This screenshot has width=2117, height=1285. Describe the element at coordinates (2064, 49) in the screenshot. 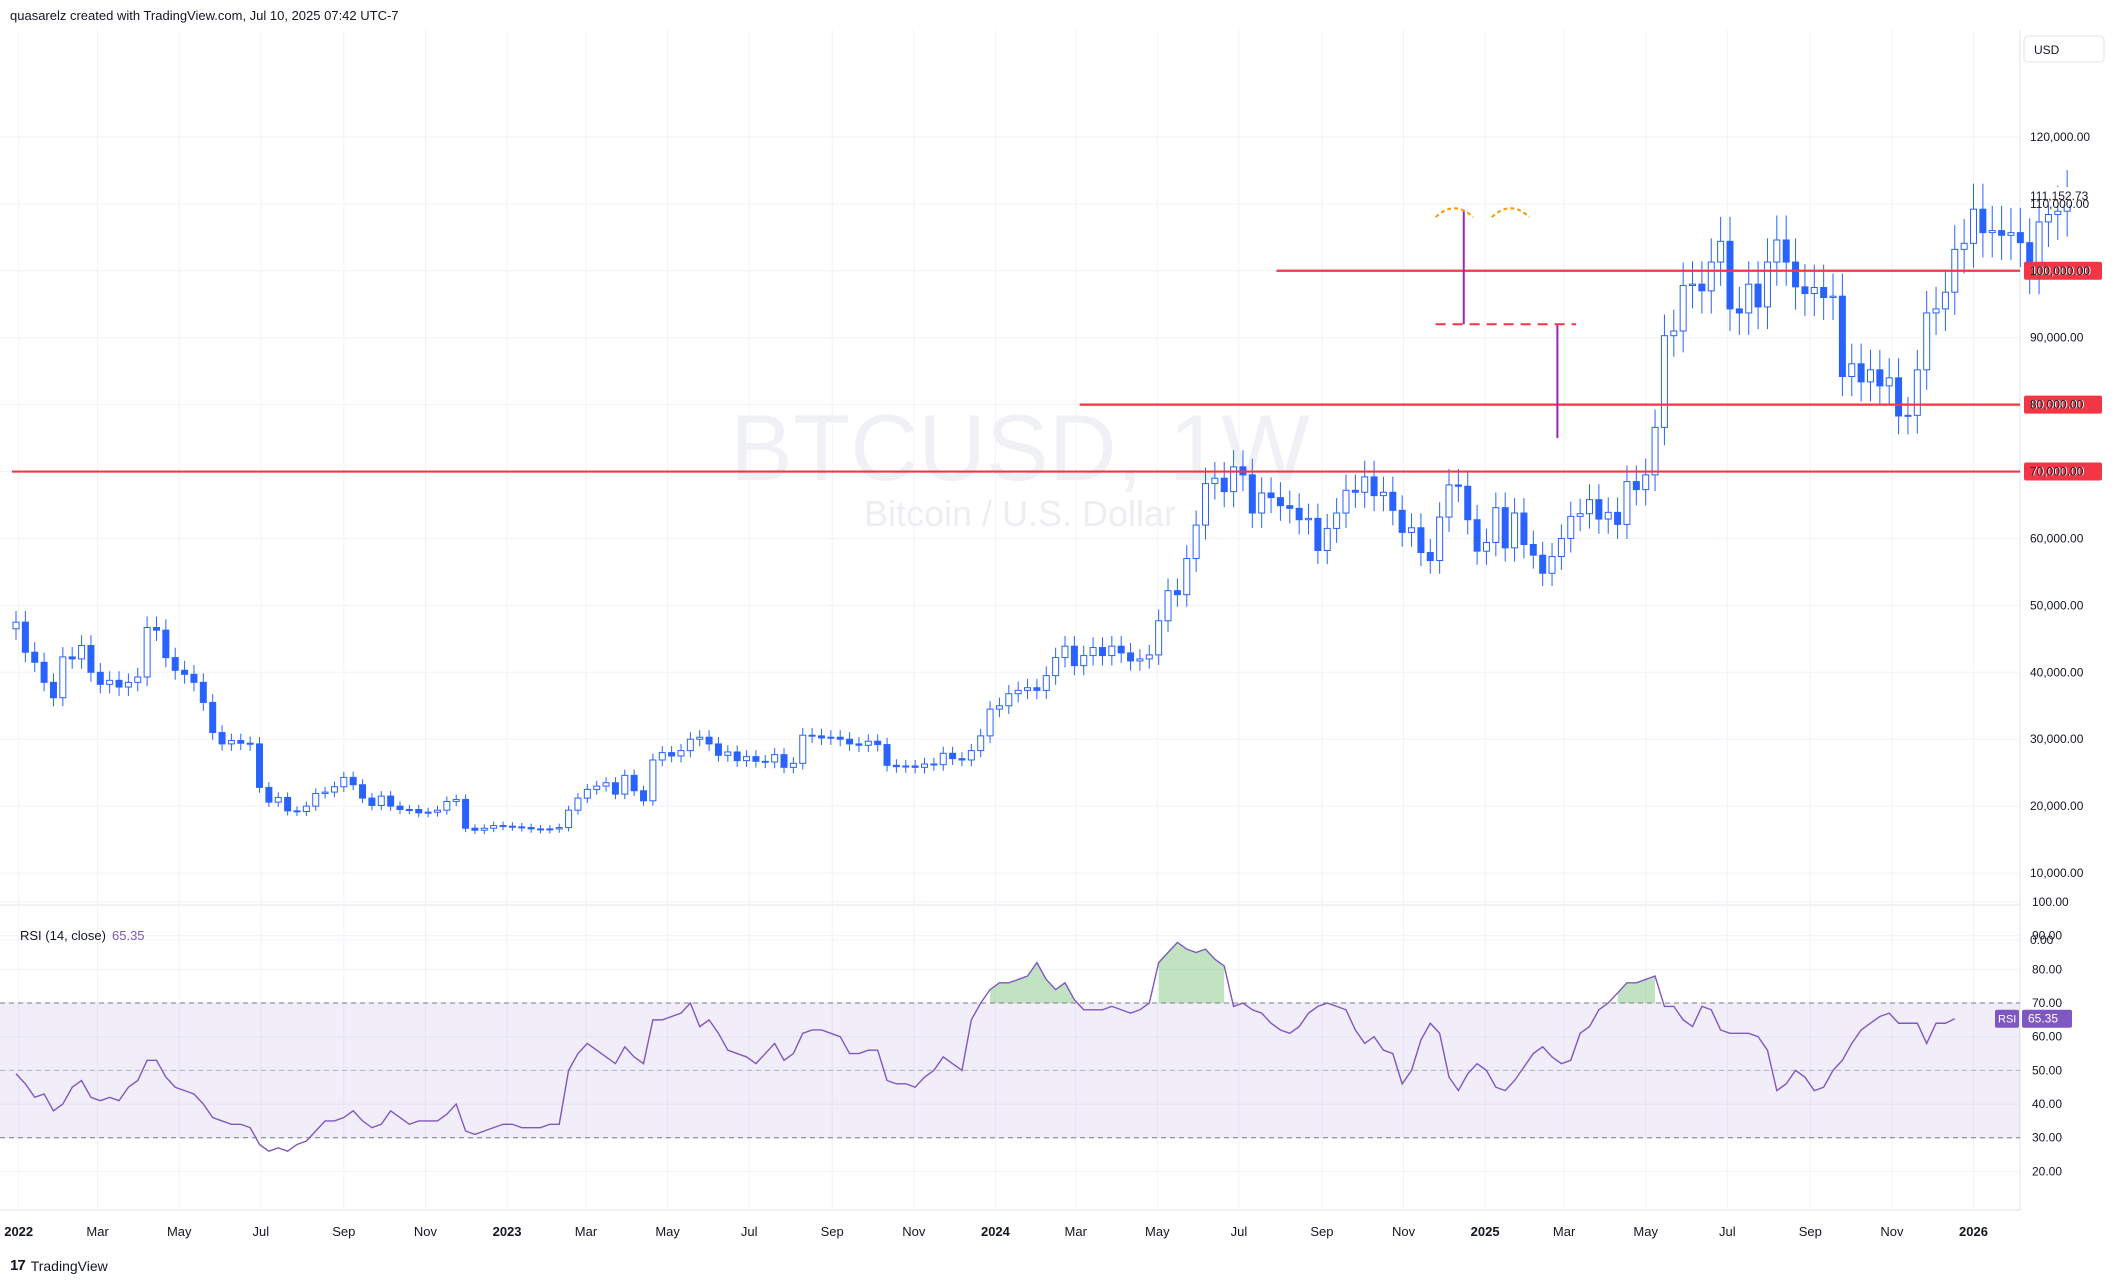

I see `currency-box` at that location.